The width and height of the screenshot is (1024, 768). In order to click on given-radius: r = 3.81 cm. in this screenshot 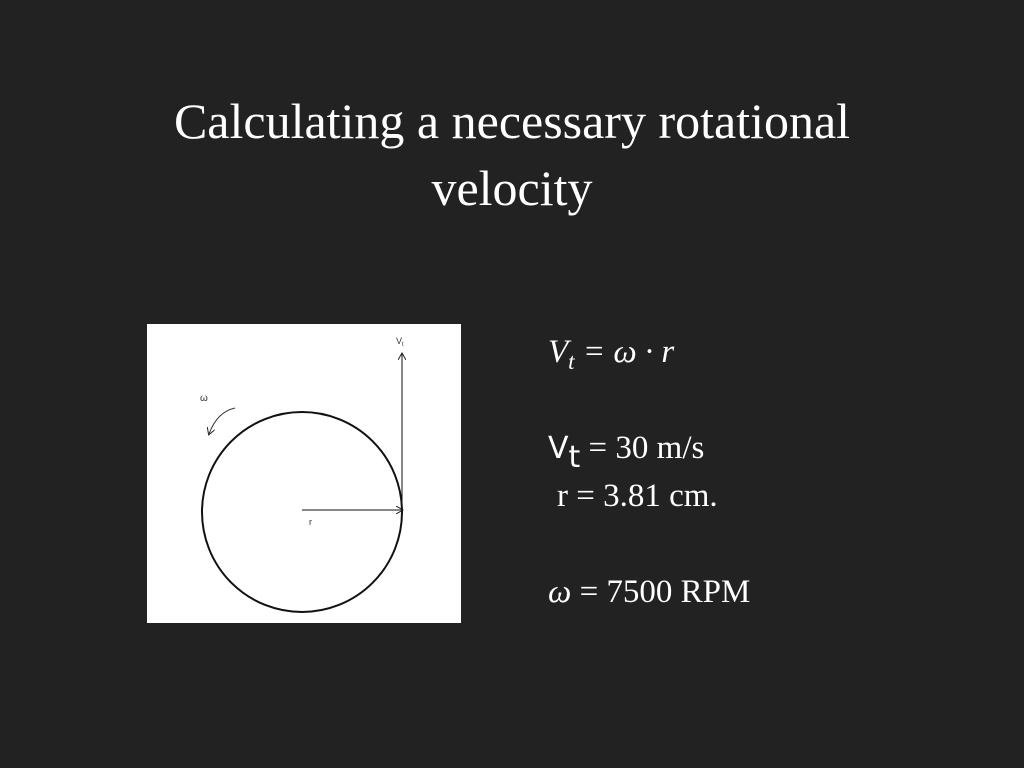, I will do `click(637, 496)`.